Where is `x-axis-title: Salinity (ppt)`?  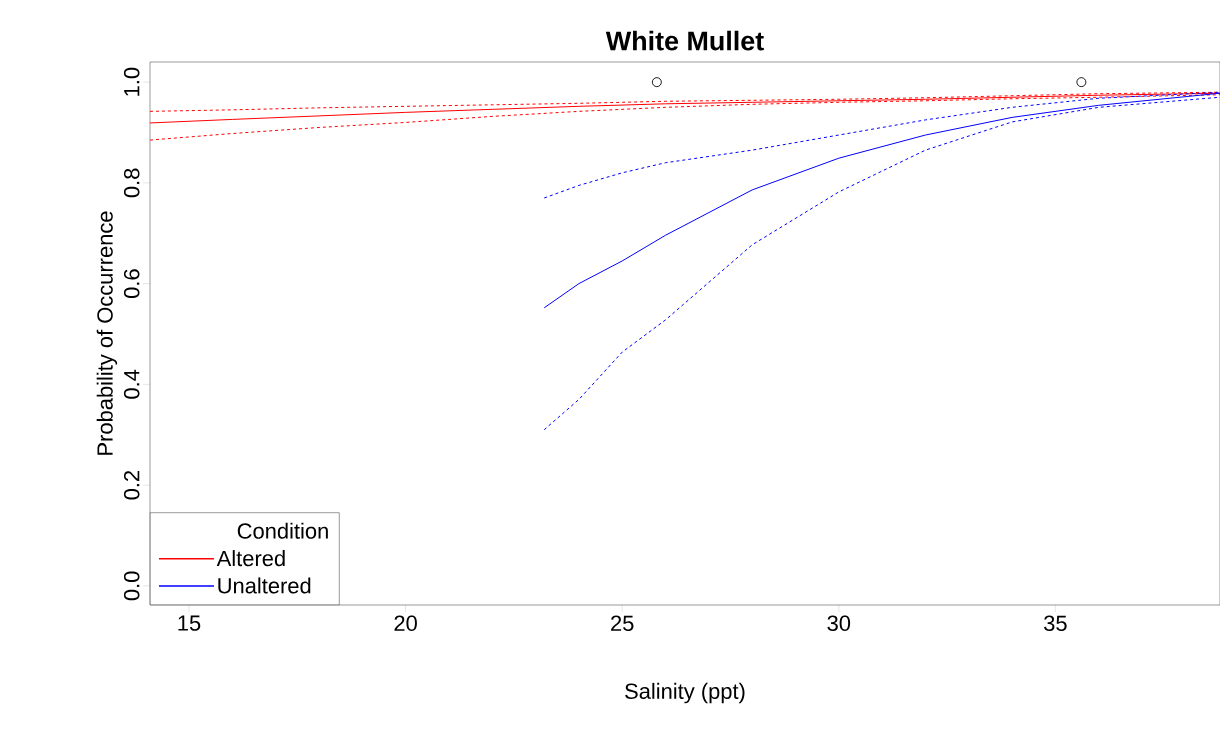
x-axis-title: Salinity (ppt) is located at coordinates (685, 693).